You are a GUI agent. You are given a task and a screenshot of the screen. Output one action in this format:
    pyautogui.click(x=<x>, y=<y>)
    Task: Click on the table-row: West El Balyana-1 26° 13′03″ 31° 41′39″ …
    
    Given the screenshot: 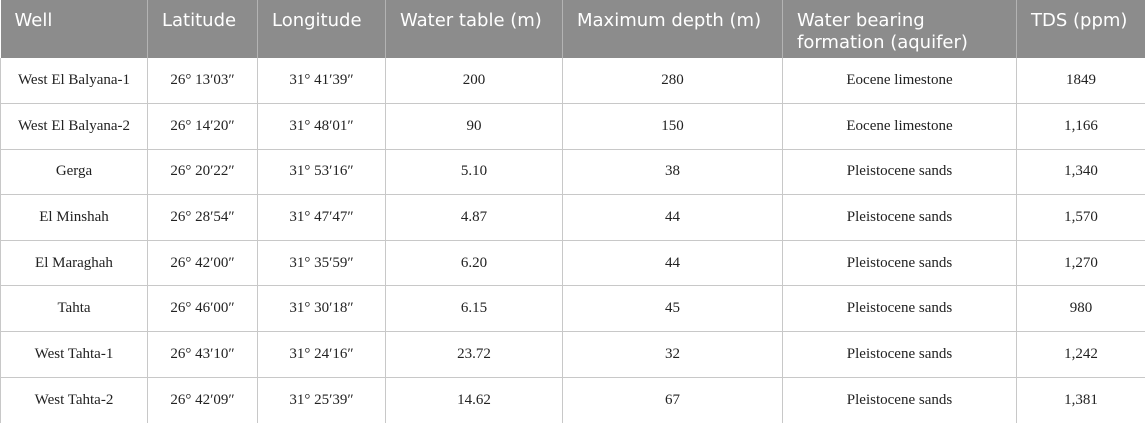 What is the action you would take?
    pyautogui.click(x=572, y=81)
    